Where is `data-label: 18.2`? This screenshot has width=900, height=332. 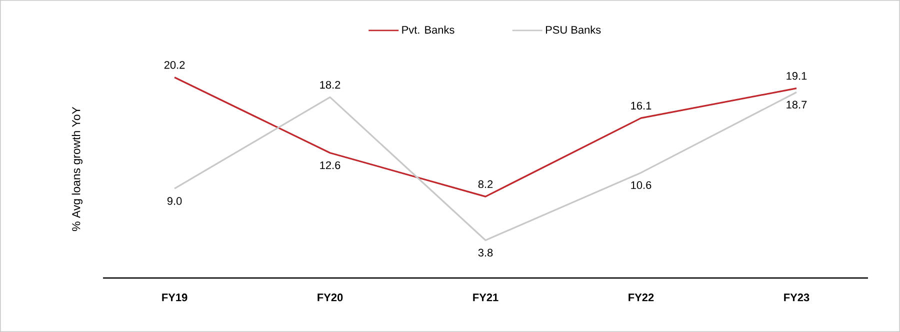 data-label: 18.2 is located at coordinates (330, 84).